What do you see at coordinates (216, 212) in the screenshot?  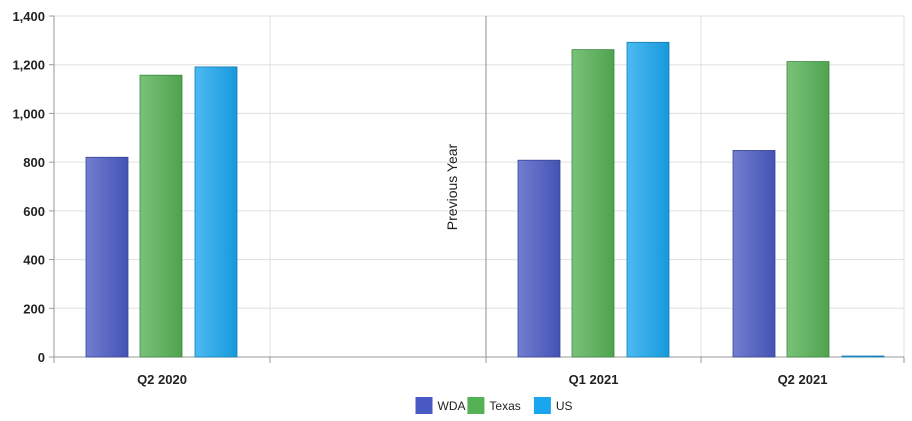 I see `bar-us-q2-2020` at bounding box center [216, 212].